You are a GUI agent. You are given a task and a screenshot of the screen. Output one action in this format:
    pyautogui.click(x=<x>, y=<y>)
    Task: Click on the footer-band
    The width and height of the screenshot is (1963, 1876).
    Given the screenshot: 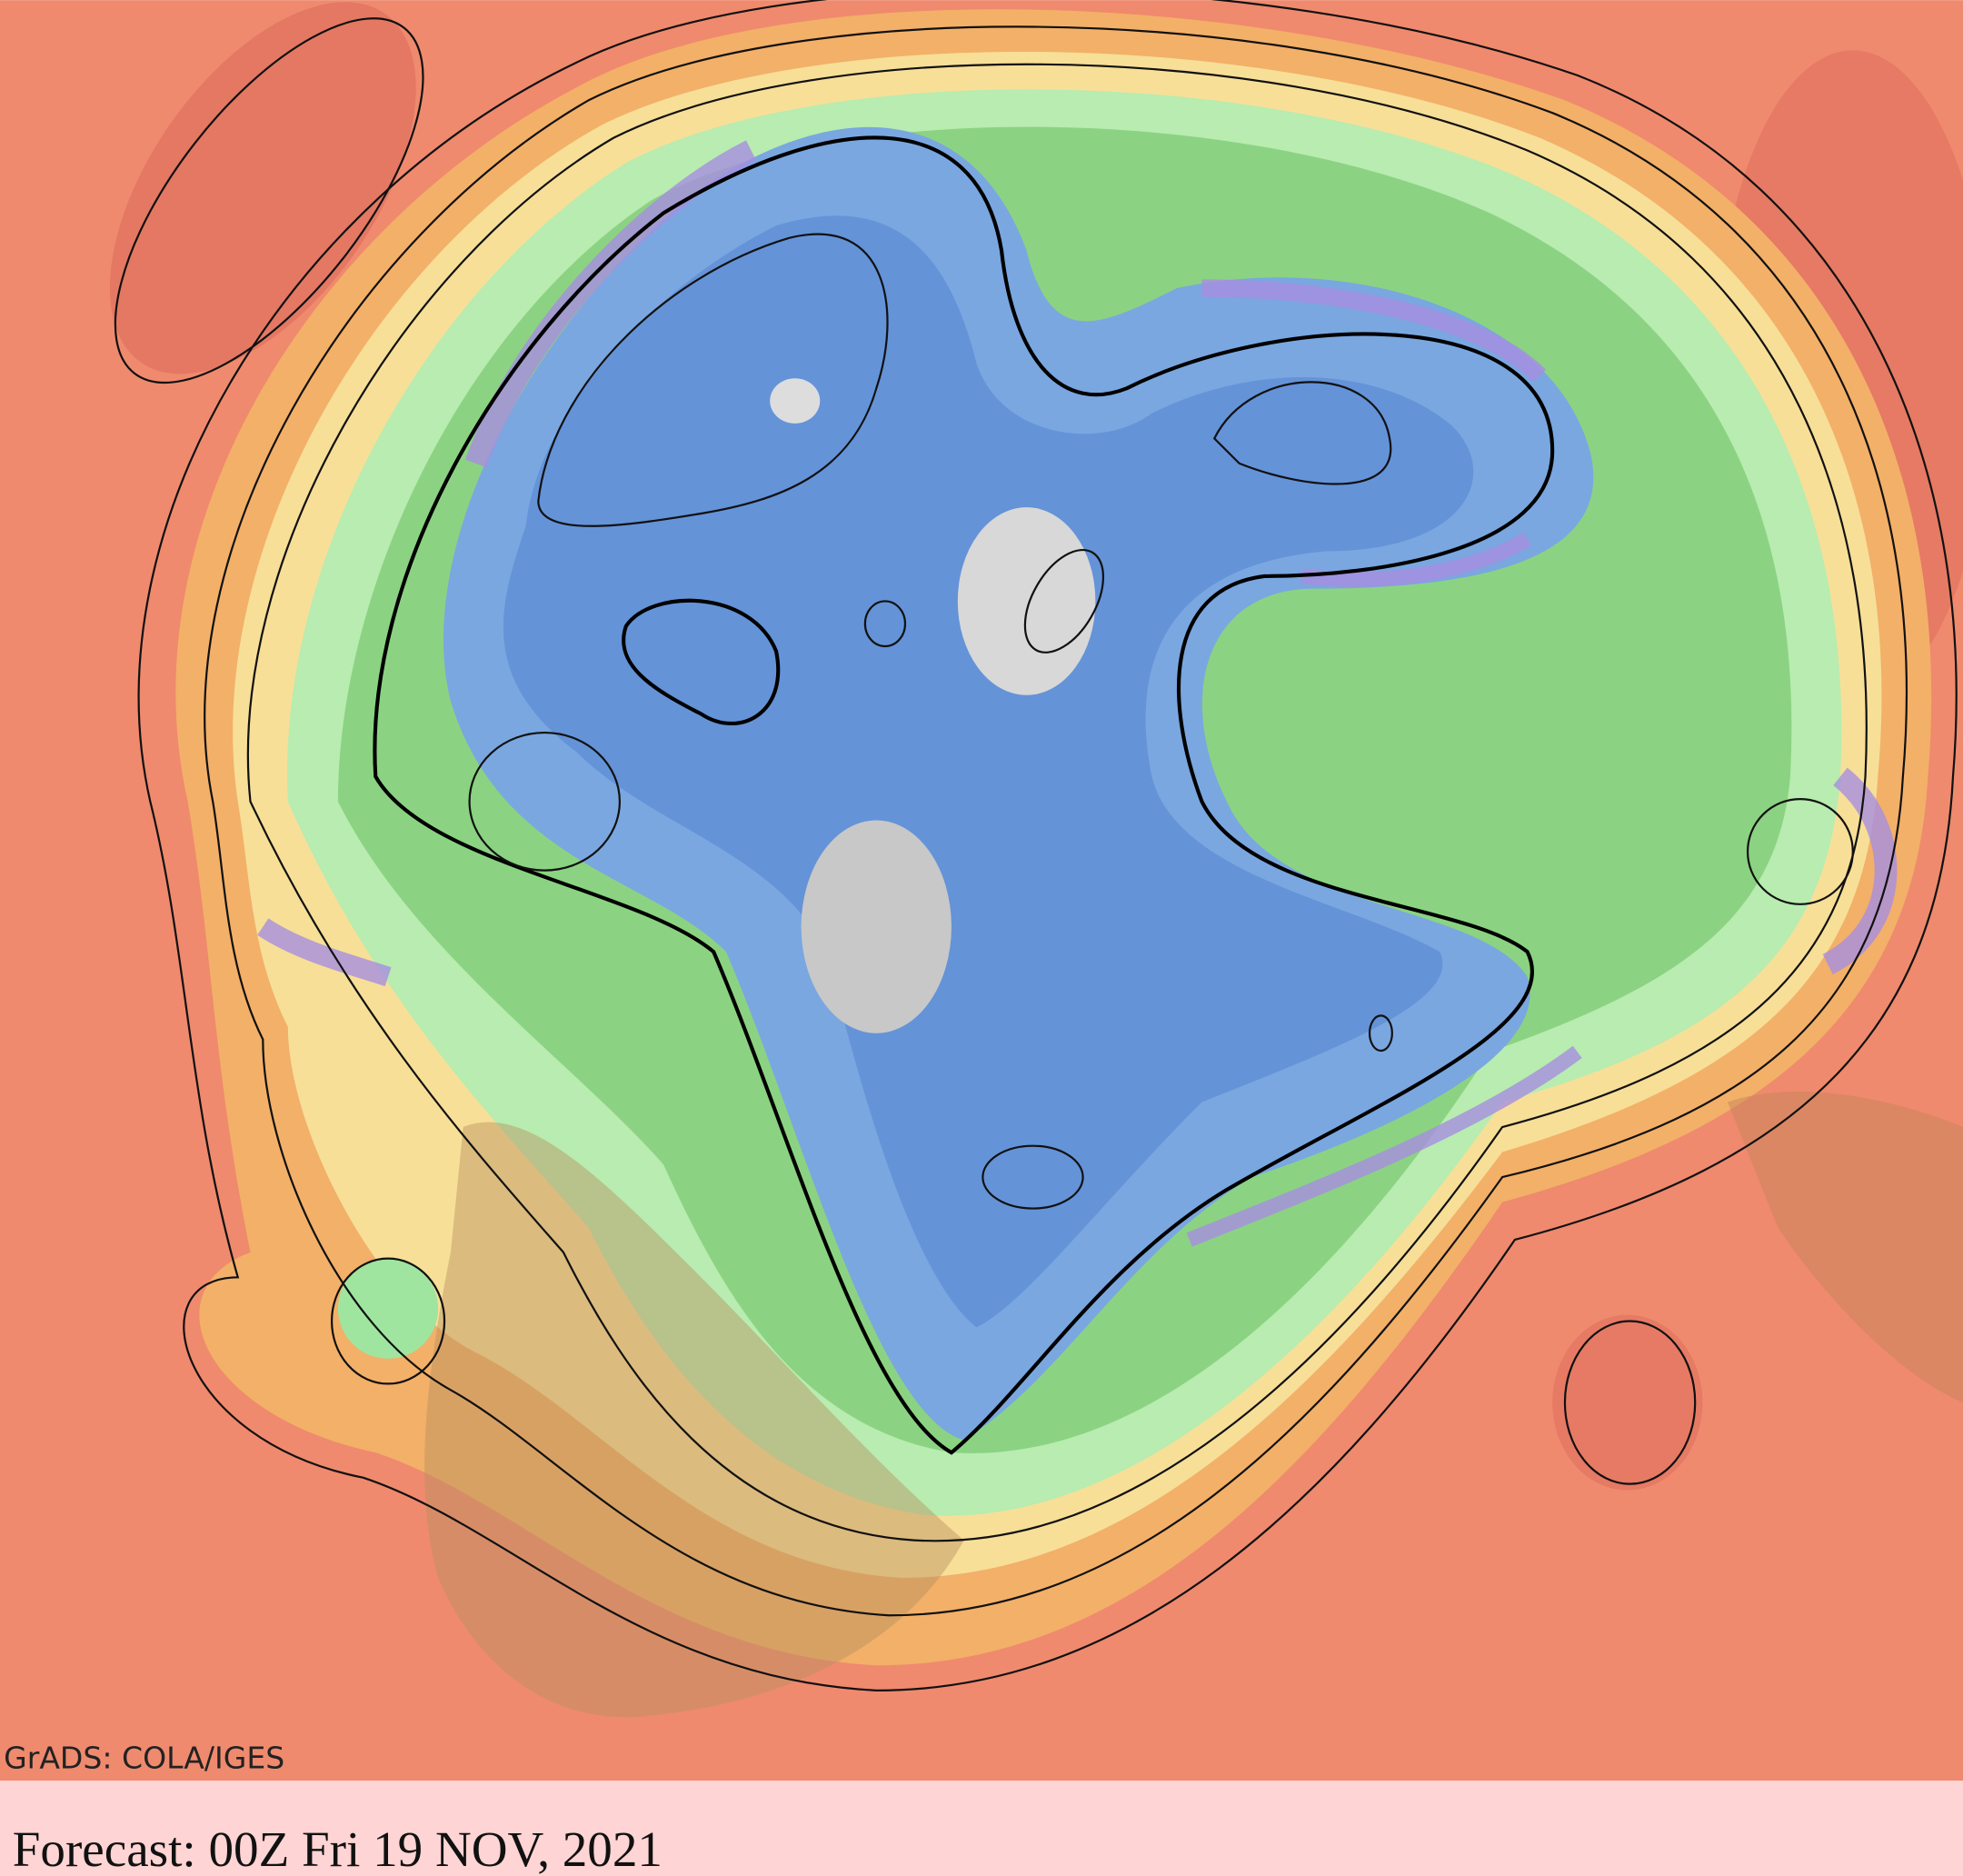 What is the action you would take?
    pyautogui.click(x=981, y=1828)
    